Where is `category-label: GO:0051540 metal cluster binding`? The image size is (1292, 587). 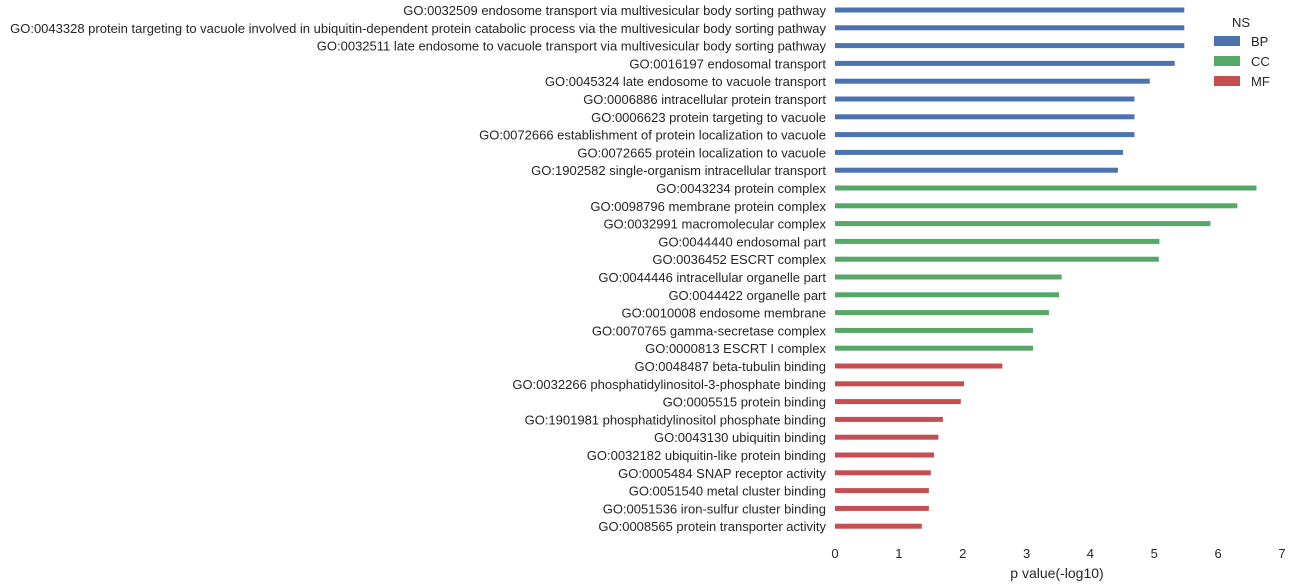 category-label: GO:0051540 metal cluster binding is located at coordinates (727, 491).